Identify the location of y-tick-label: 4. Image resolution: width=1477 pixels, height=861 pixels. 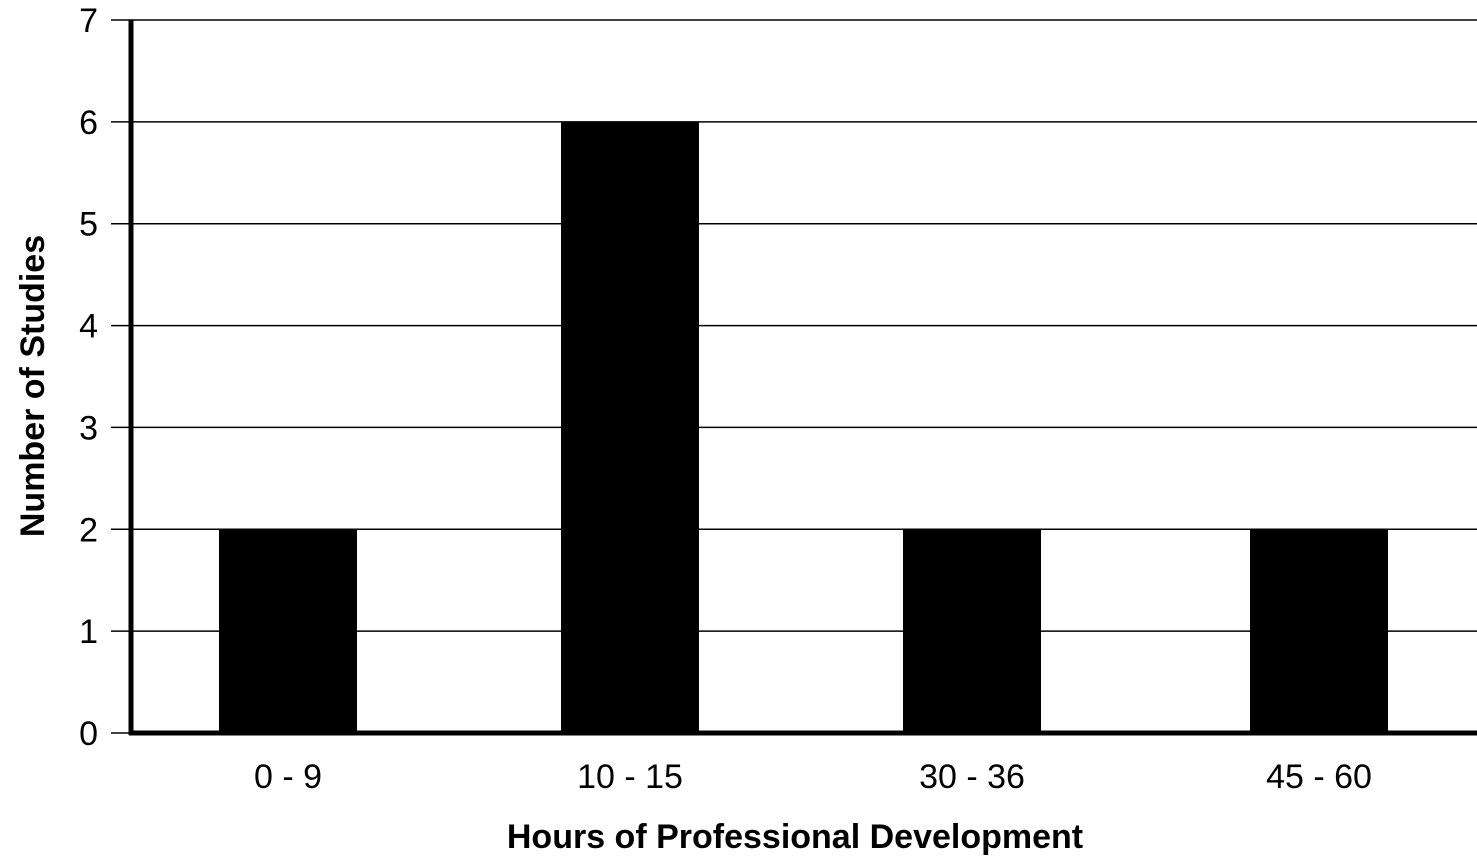
(88, 327).